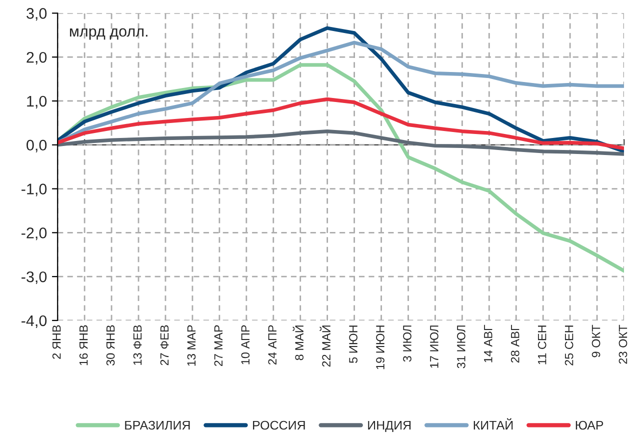 The image size is (640, 439). I want to click on x-tick-label: 8 МАЙ, so click(298, 343).